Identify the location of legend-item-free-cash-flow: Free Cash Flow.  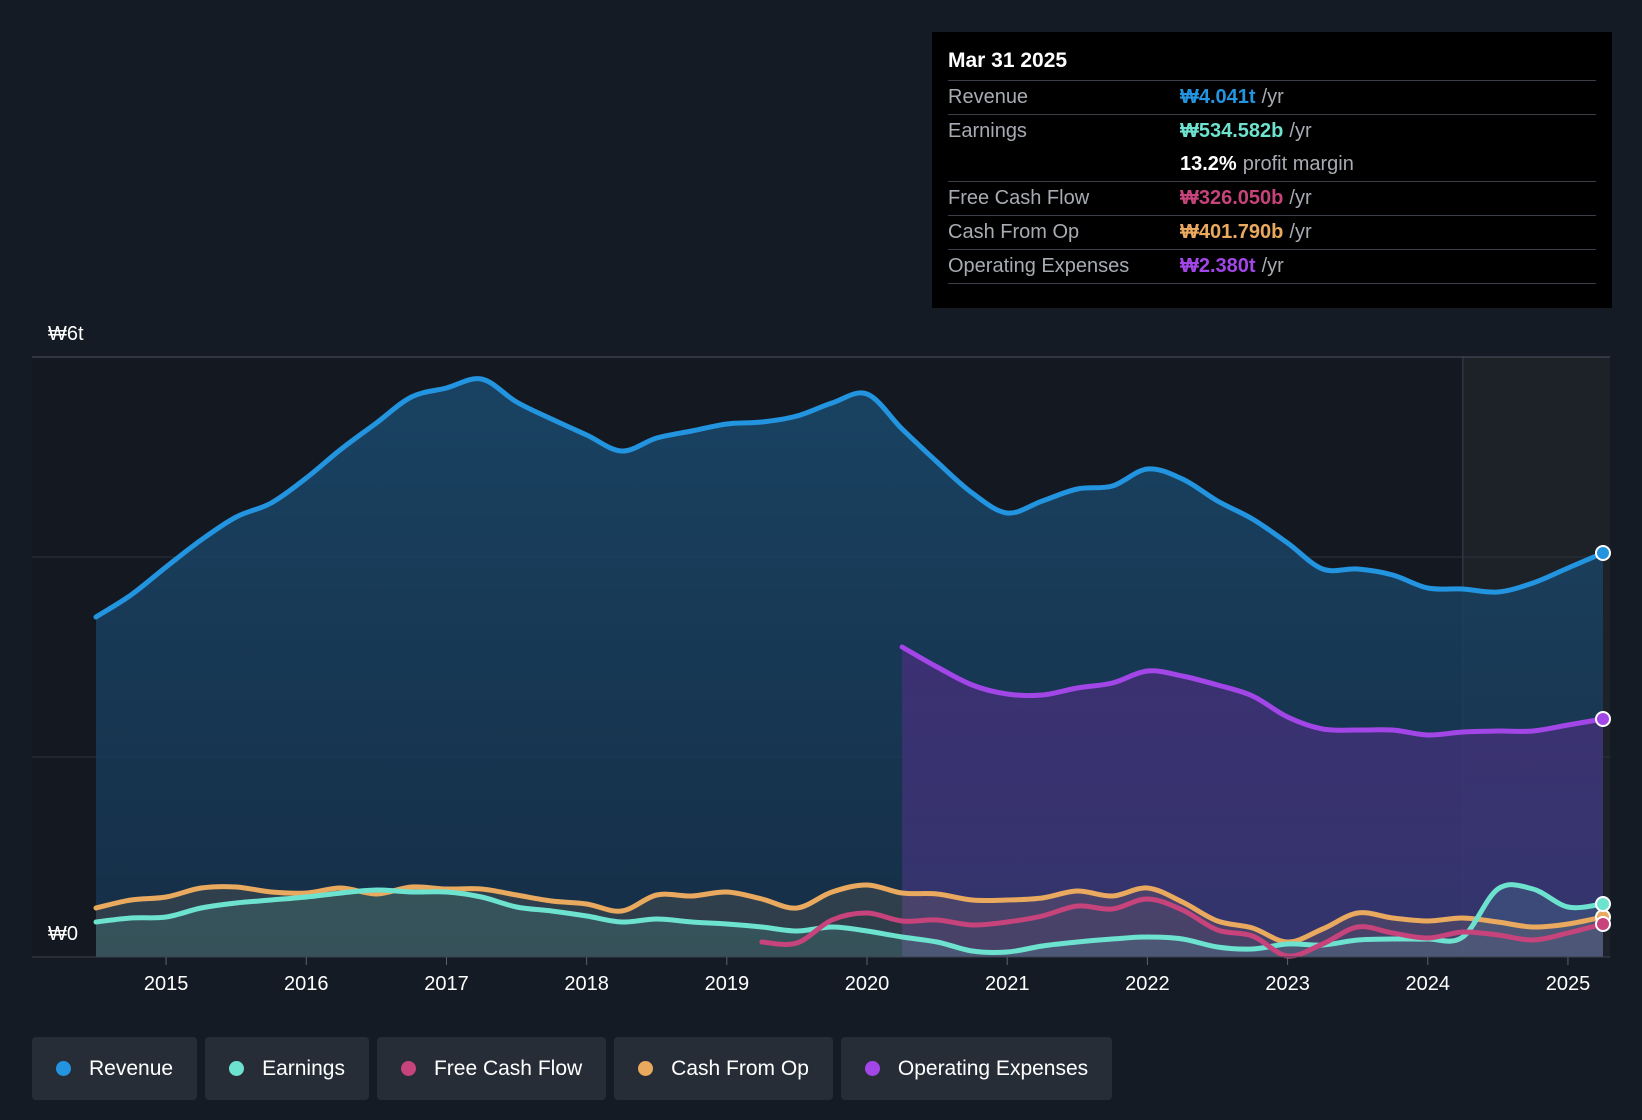
(491, 1068).